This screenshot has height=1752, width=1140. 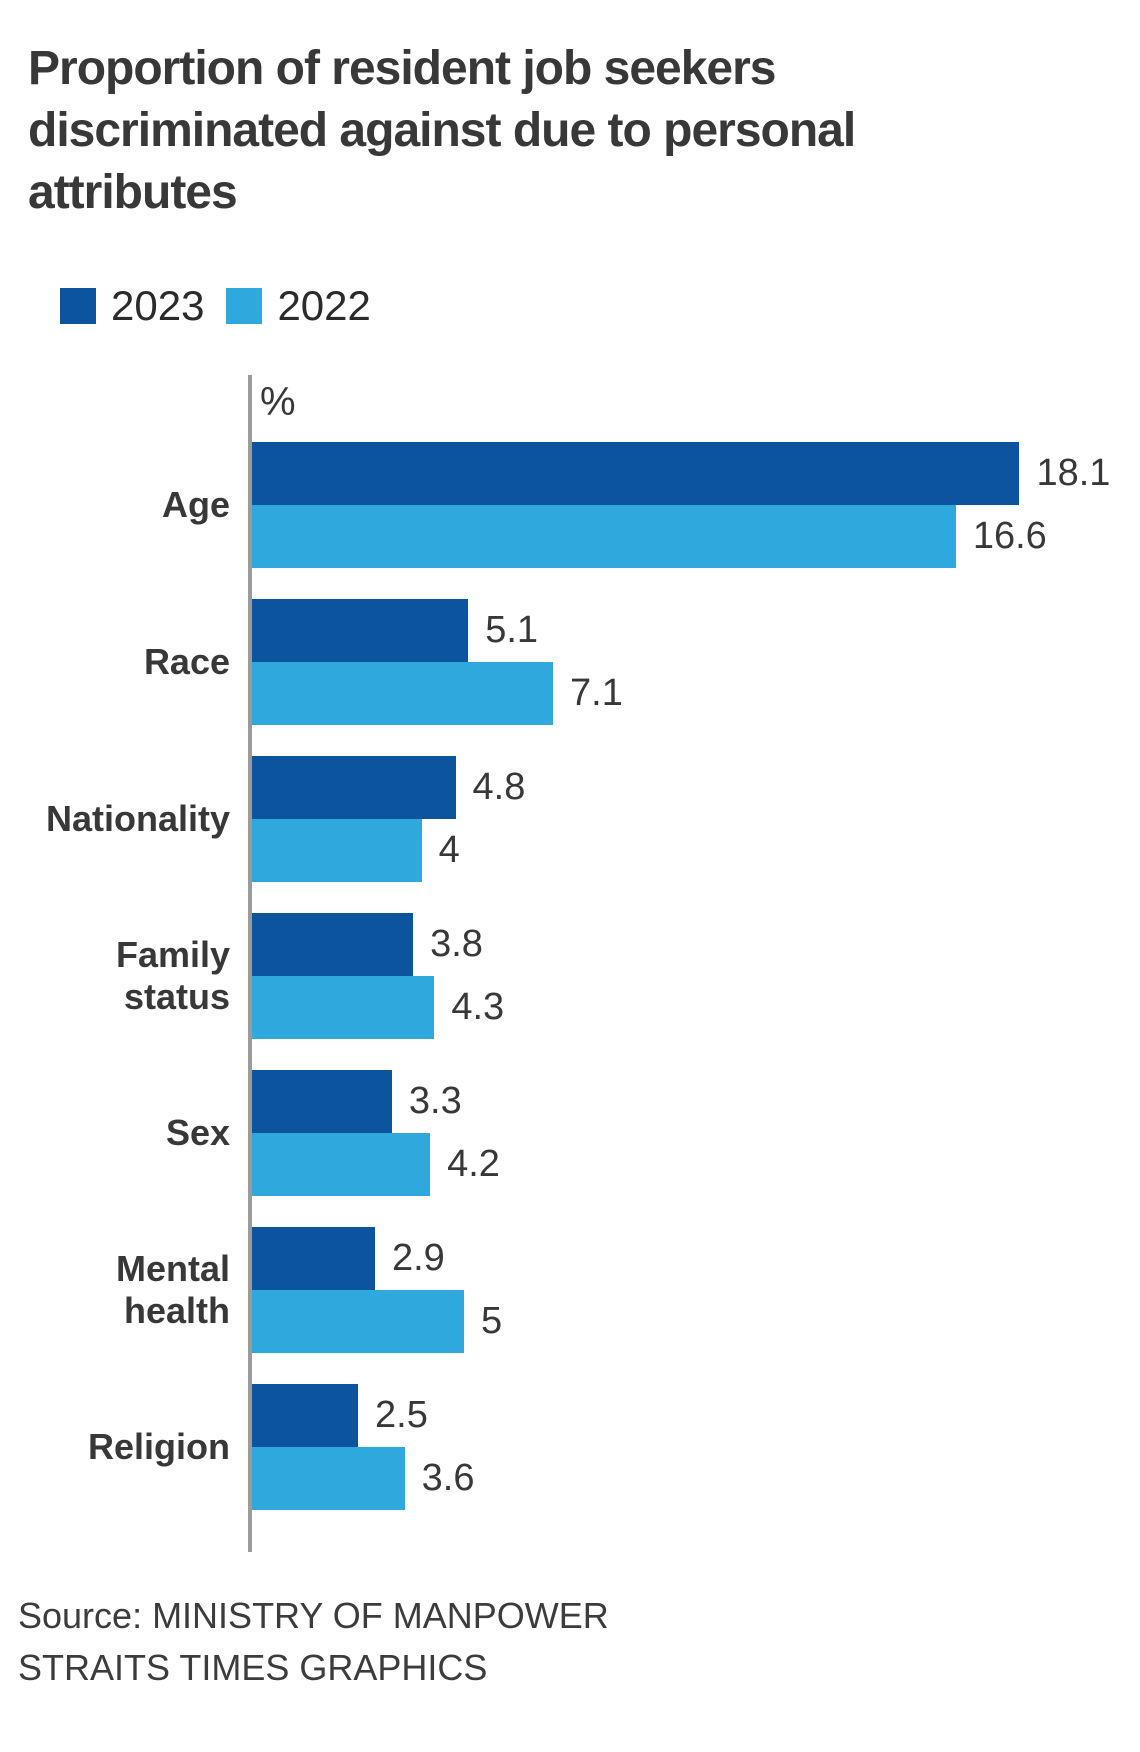 I want to click on bar-2023-religion, so click(x=305, y=1415).